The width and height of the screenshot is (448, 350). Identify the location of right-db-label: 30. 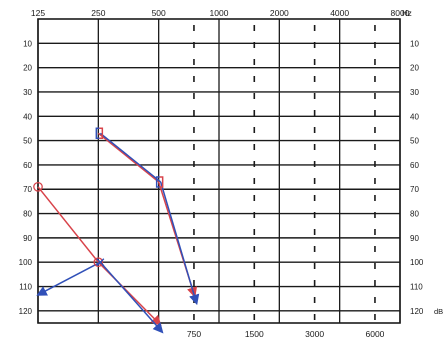
(414, 92).